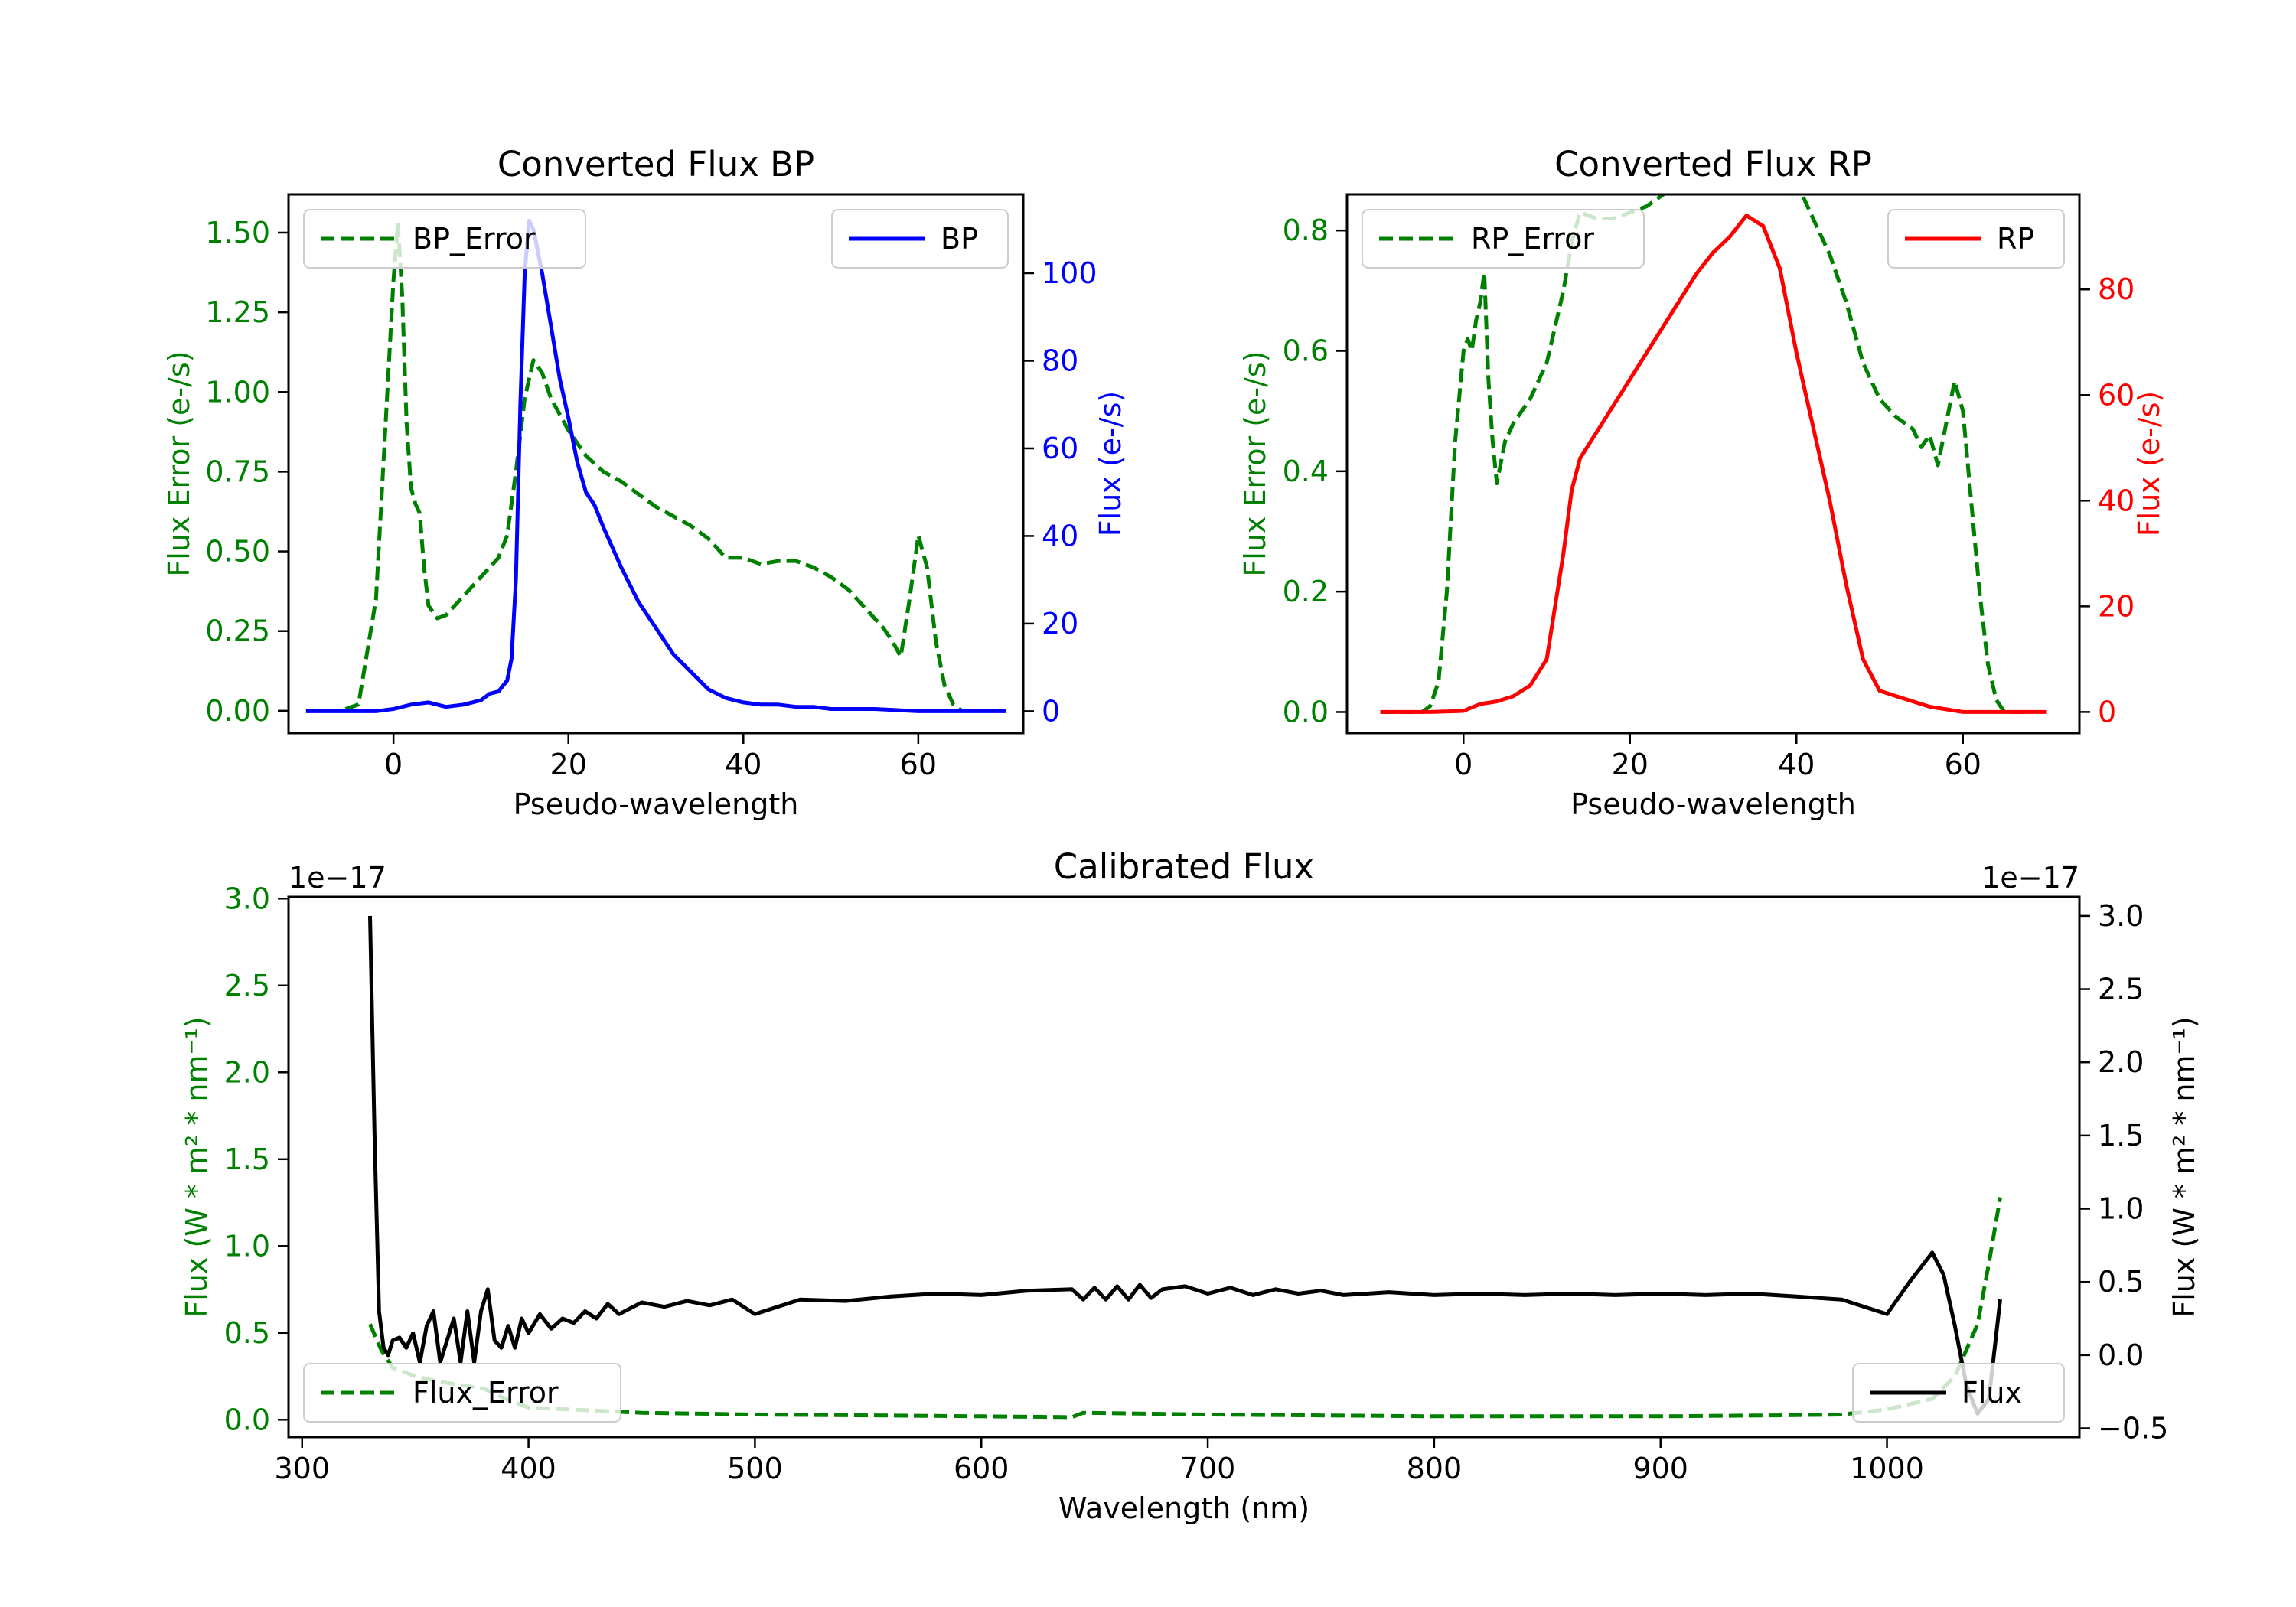  I want to click on bp-legend-bp: BP, so click(920, 239).